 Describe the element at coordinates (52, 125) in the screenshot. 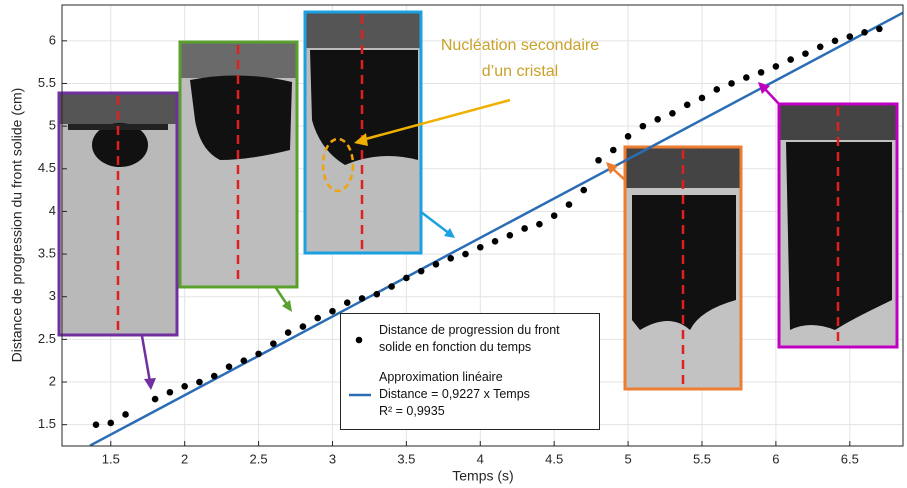

I see `y-tick-label: 5` at that location.